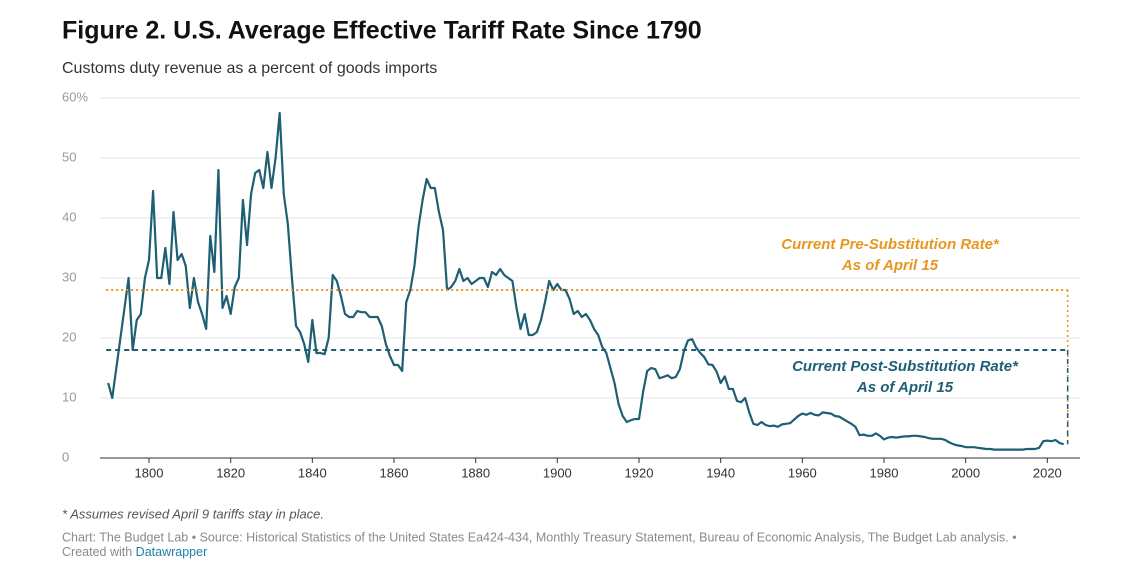 The image size is (1128, 587). Describe the element at coordinates (69, 276) in the screenshot. I see `y-tick-label: 30` at that location.